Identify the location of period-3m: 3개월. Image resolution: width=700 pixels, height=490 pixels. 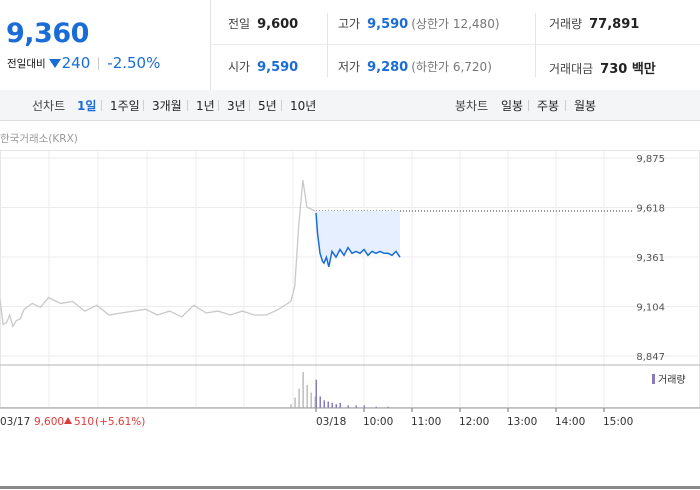
(167, 106).